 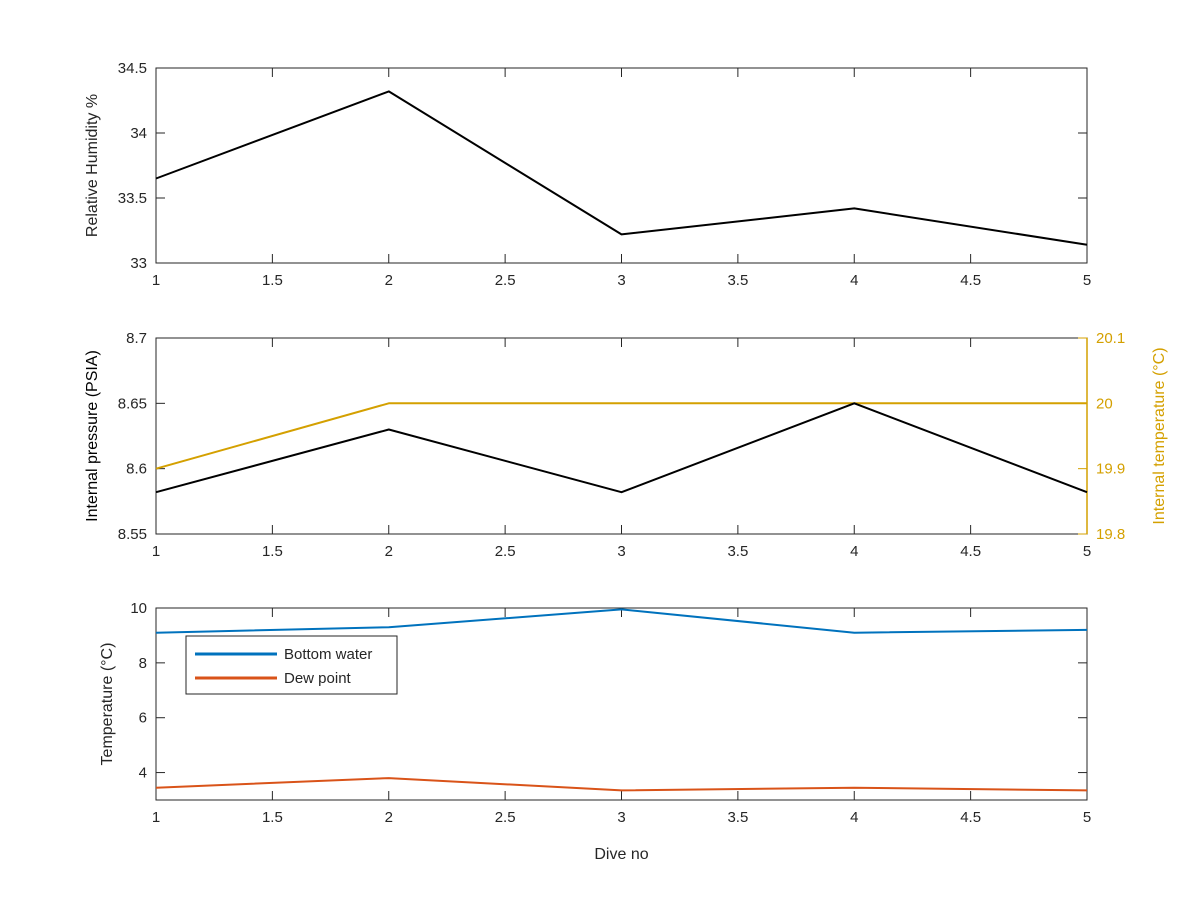 What do you see at coordinates (107, 704) in the screenshot?
I see `y-axis-label: Temperature (°C)` at bounding box center [107, 704].